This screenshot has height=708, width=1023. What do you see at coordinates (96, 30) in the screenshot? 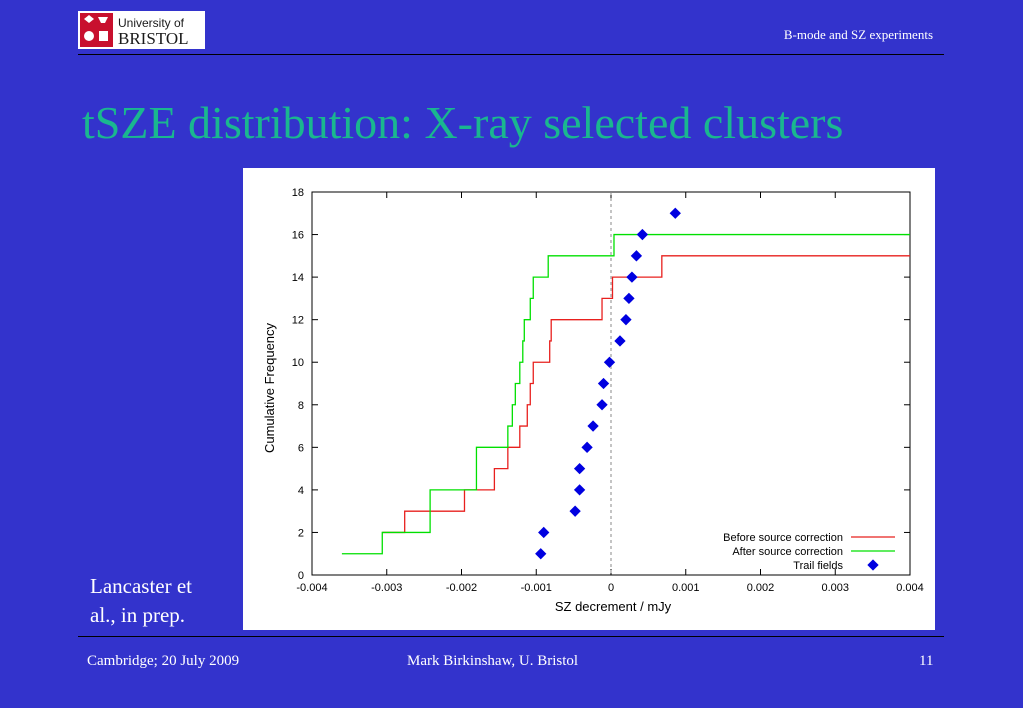
I see `crest-icon` at bounding box center [96, 30].